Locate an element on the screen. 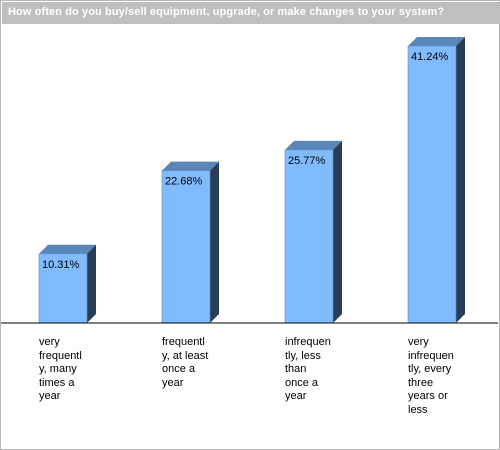 Image resolution: width=500 pixels, height=450 pixels. category-label-line: tly, every is located at coordinates (430, 369).